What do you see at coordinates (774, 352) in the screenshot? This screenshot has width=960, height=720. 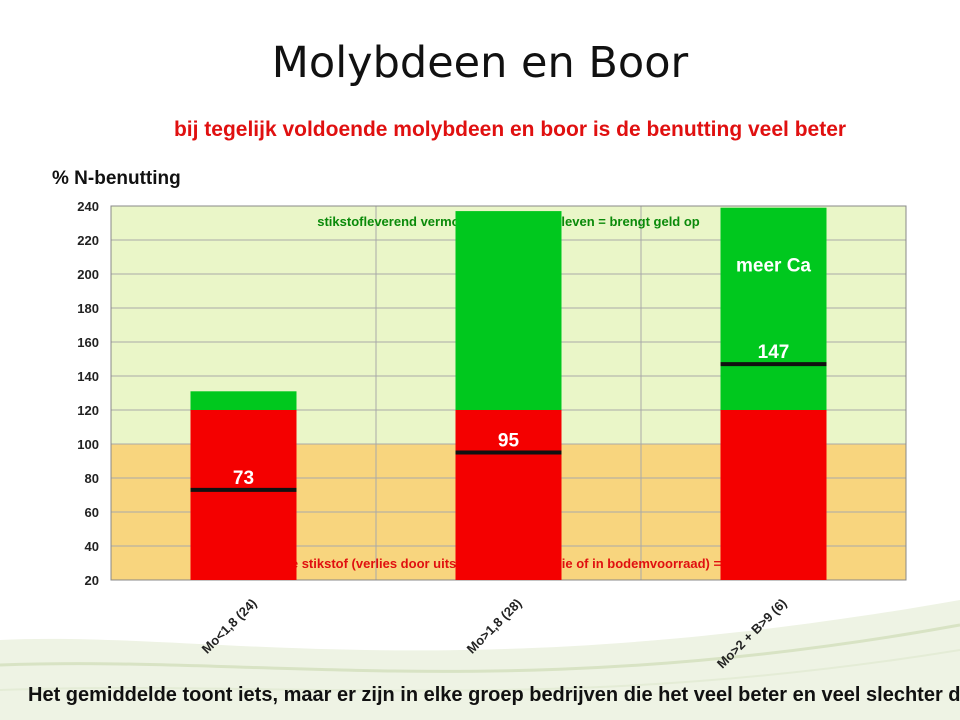 I see `marker-value-label: 147` at bounding box center [774, 352].